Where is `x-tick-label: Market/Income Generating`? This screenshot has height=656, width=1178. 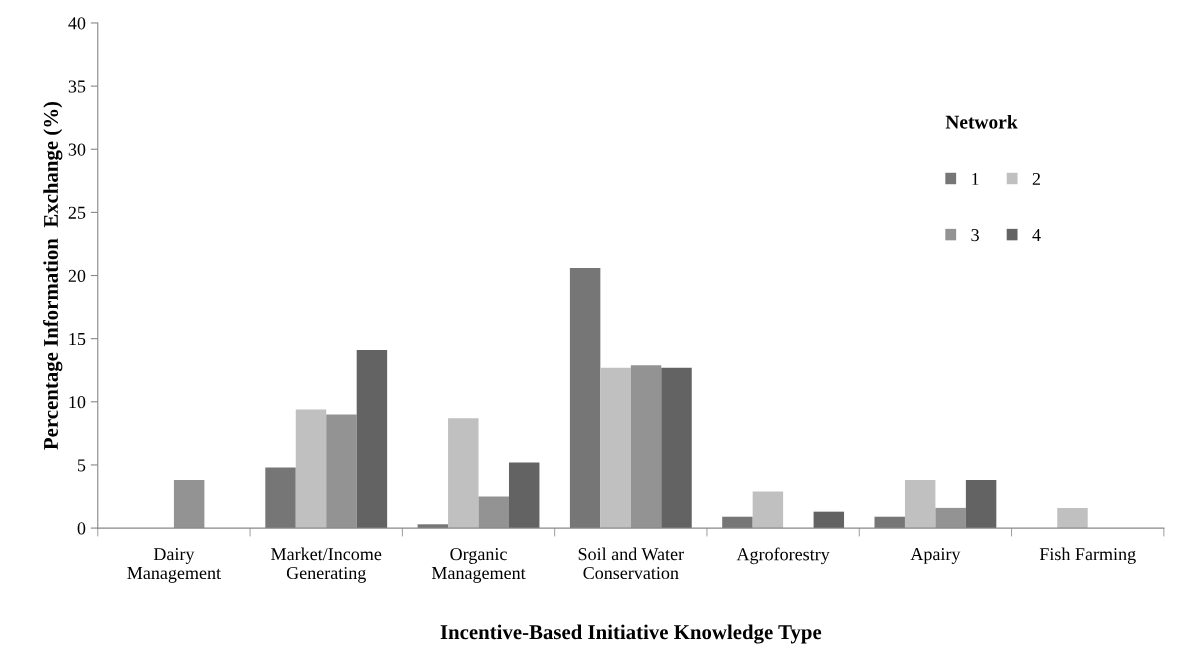 x-tick-label: Market/Income Generating is located at coordinates (326, 565).